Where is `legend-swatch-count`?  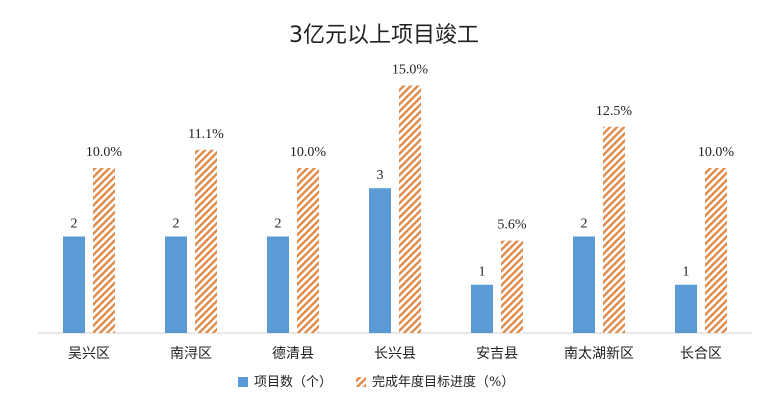
legend-swatch-count is located at coordinates (243, 382).